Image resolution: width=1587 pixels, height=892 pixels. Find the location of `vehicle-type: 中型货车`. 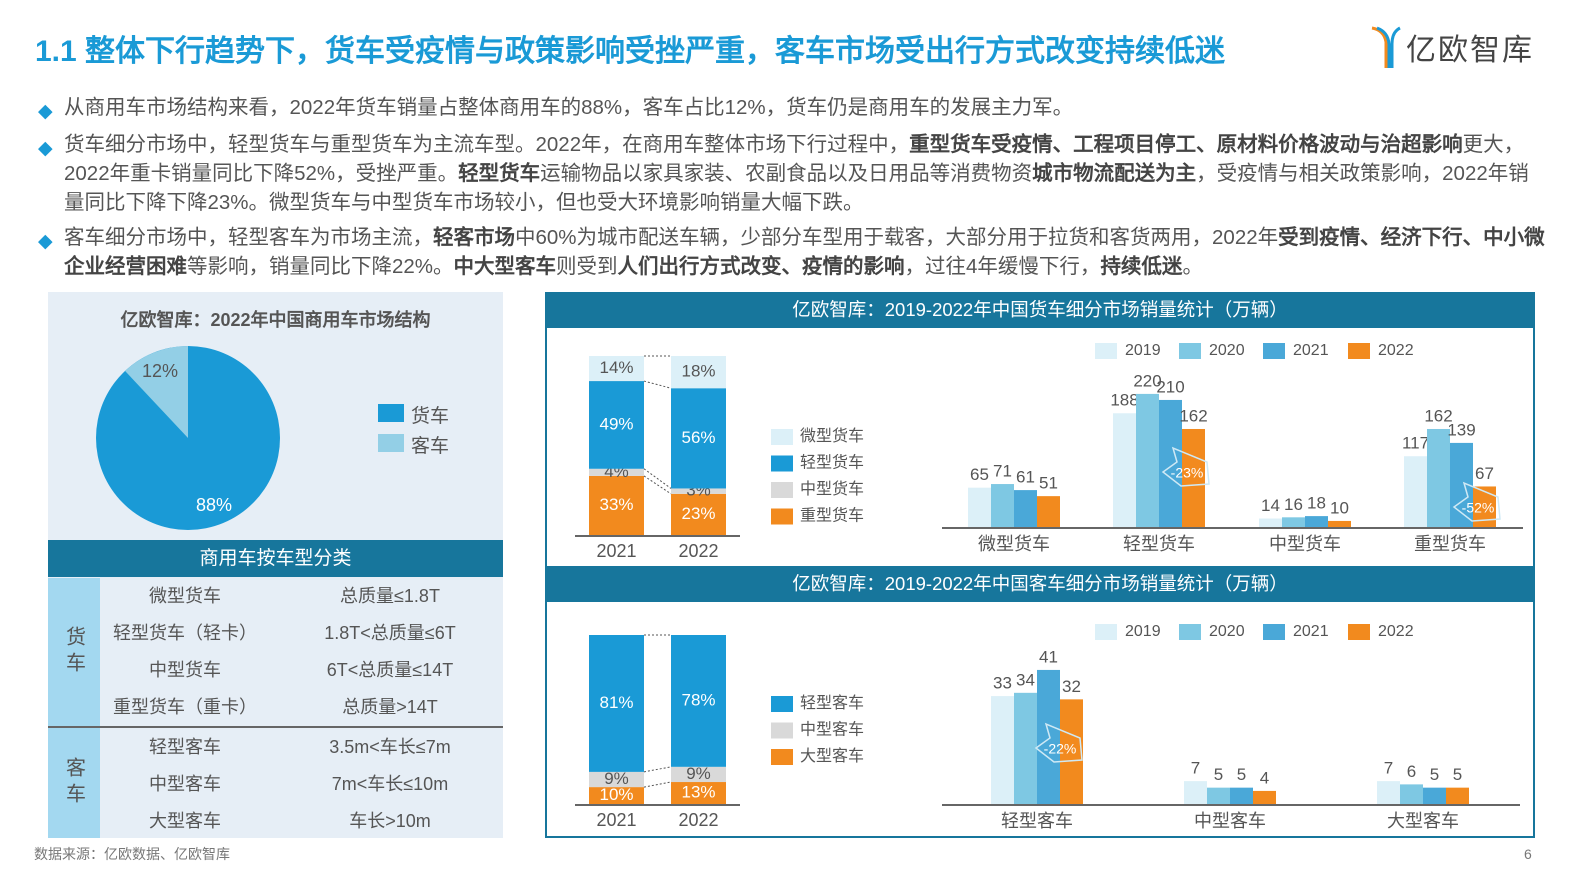

vehicle-type: 中型货车 is located at coordinates (185, 670).